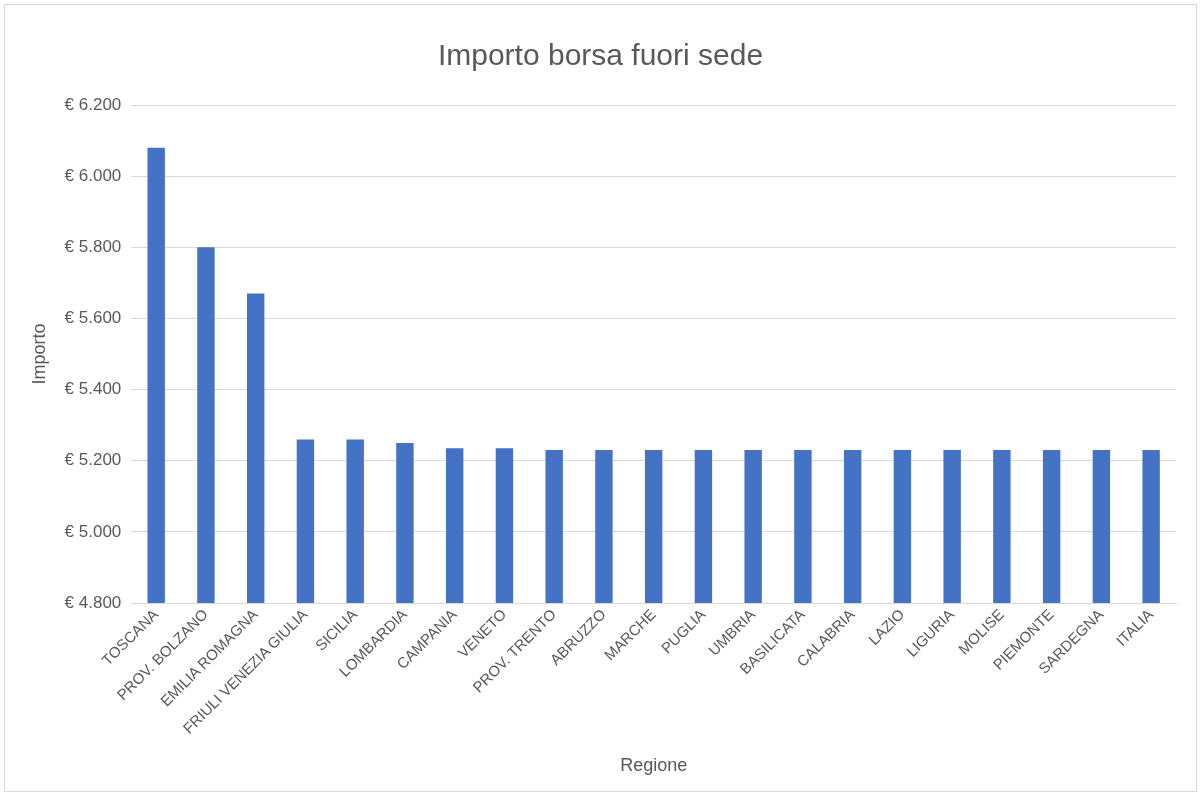 The width and height of the screenshot is (1203, 798). I want to click on y-tick-label: € 5.000, so click(93, 531).